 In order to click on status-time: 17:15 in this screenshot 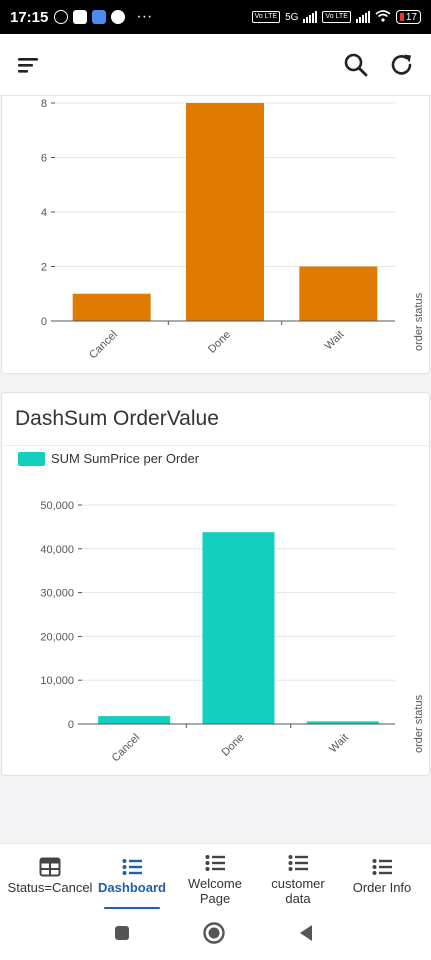, I will do `click(29, 17)`.